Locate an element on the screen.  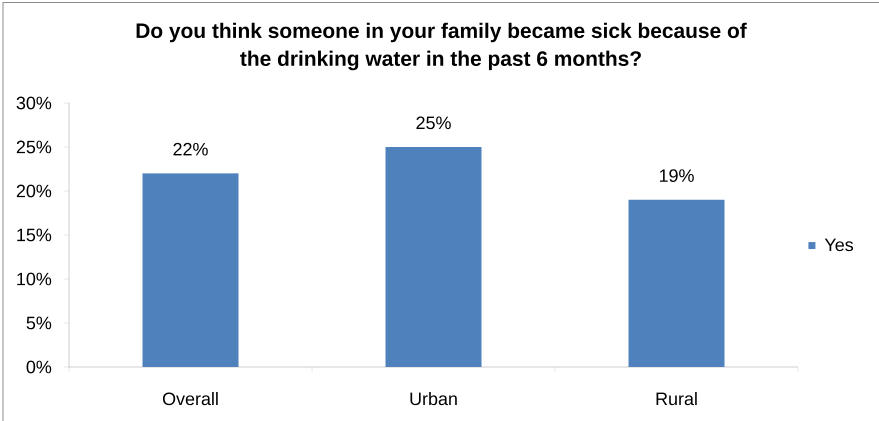
y-tick-label: 30% is located at coordinates (34, 103).